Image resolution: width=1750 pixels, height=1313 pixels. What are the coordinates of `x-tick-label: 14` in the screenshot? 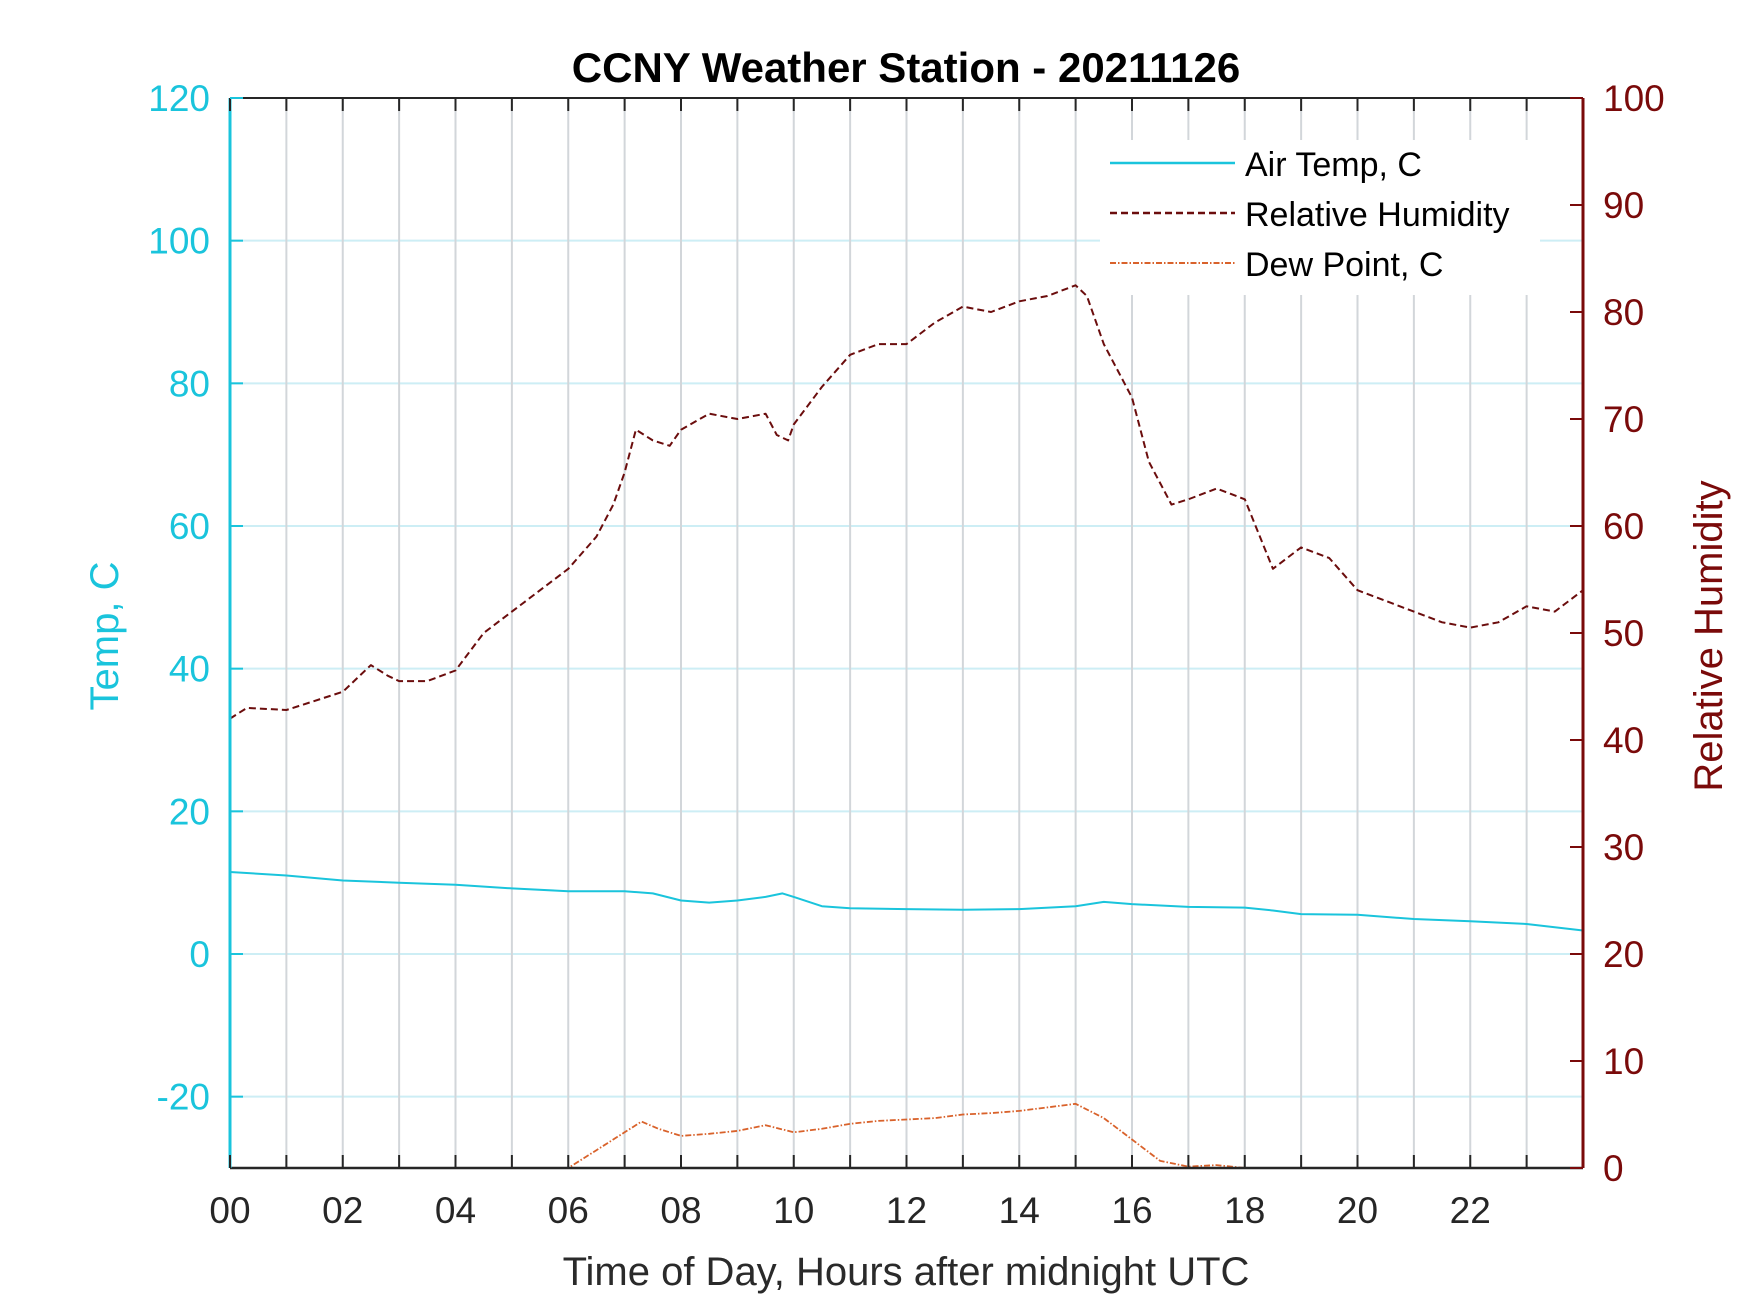 It's located at (1019, 1210).